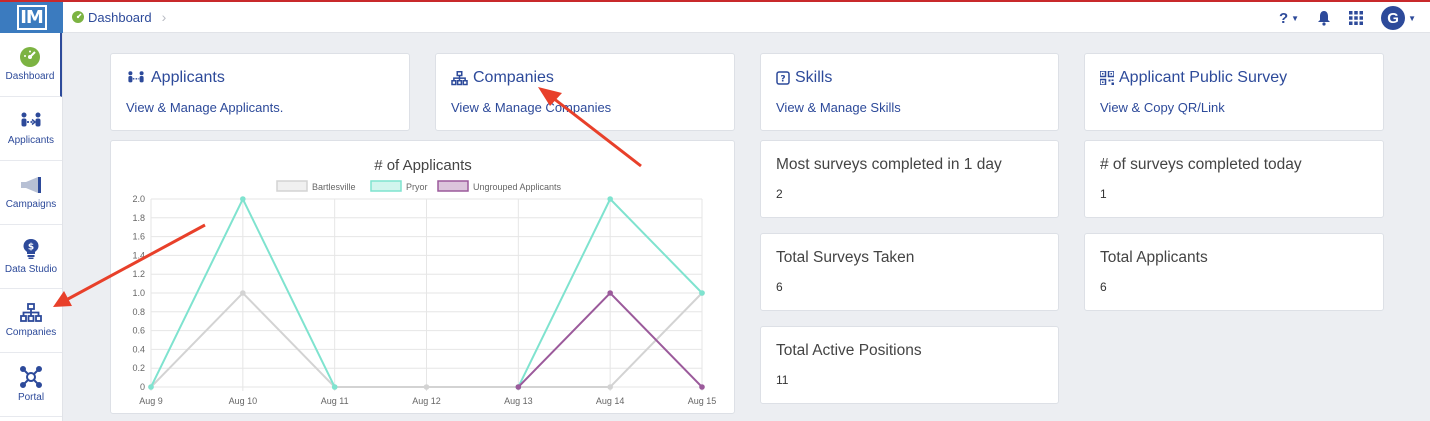 The width and height of the screenshot is (1430, 421). Describe the element at coordinates (260, 92) in the screenshot. I see `applicants-card: Applicants View & Manage Applicants.` at that location.